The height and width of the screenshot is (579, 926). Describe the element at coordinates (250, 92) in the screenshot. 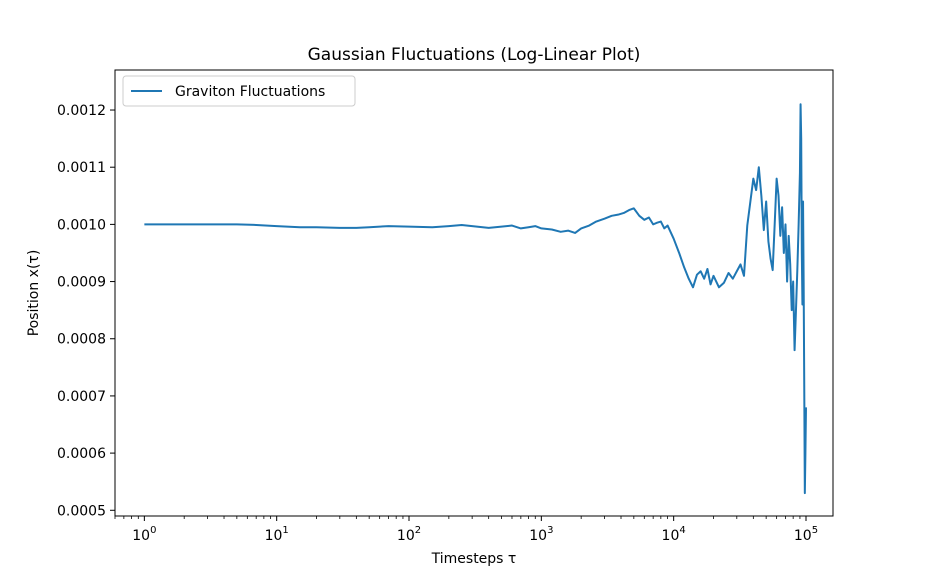

I see `legend-label: Graviton Fluctuations` at that location.